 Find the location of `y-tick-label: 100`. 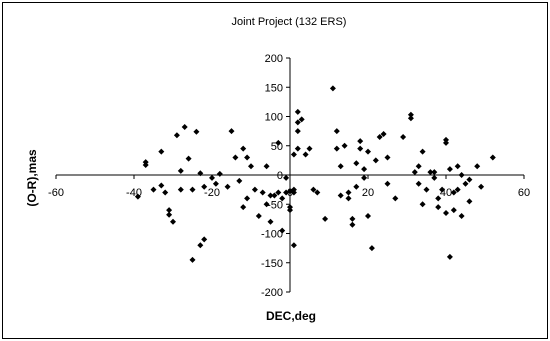

y-tick-label: 100 is located at coordinates (274, 118).